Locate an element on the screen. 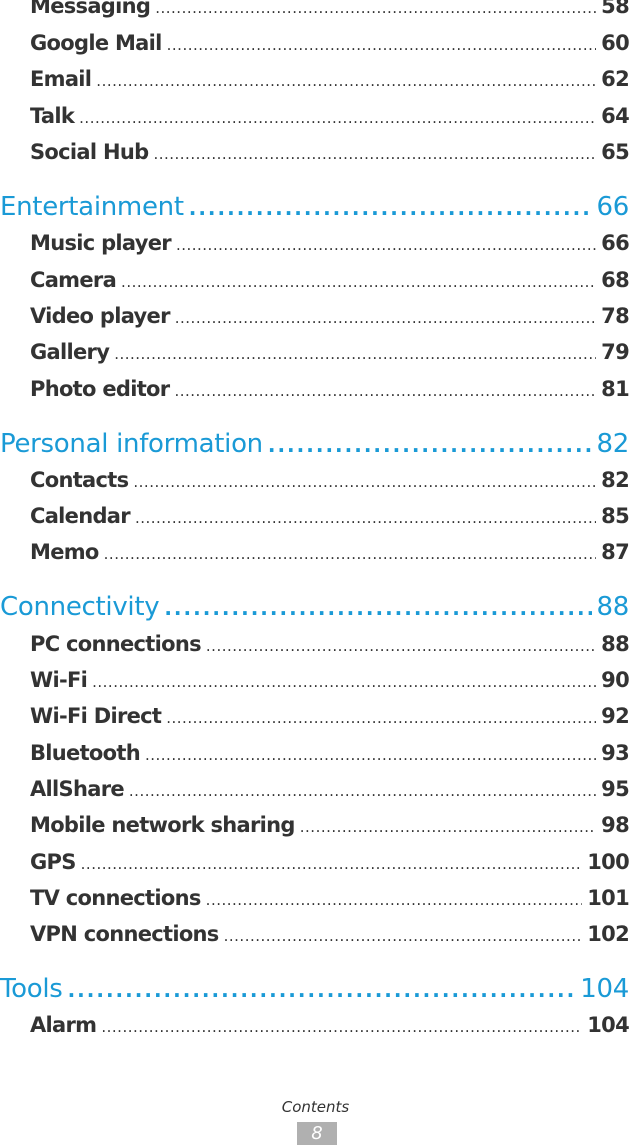  toc-entry-label: Alarm is located at coordinates (63, 1025).